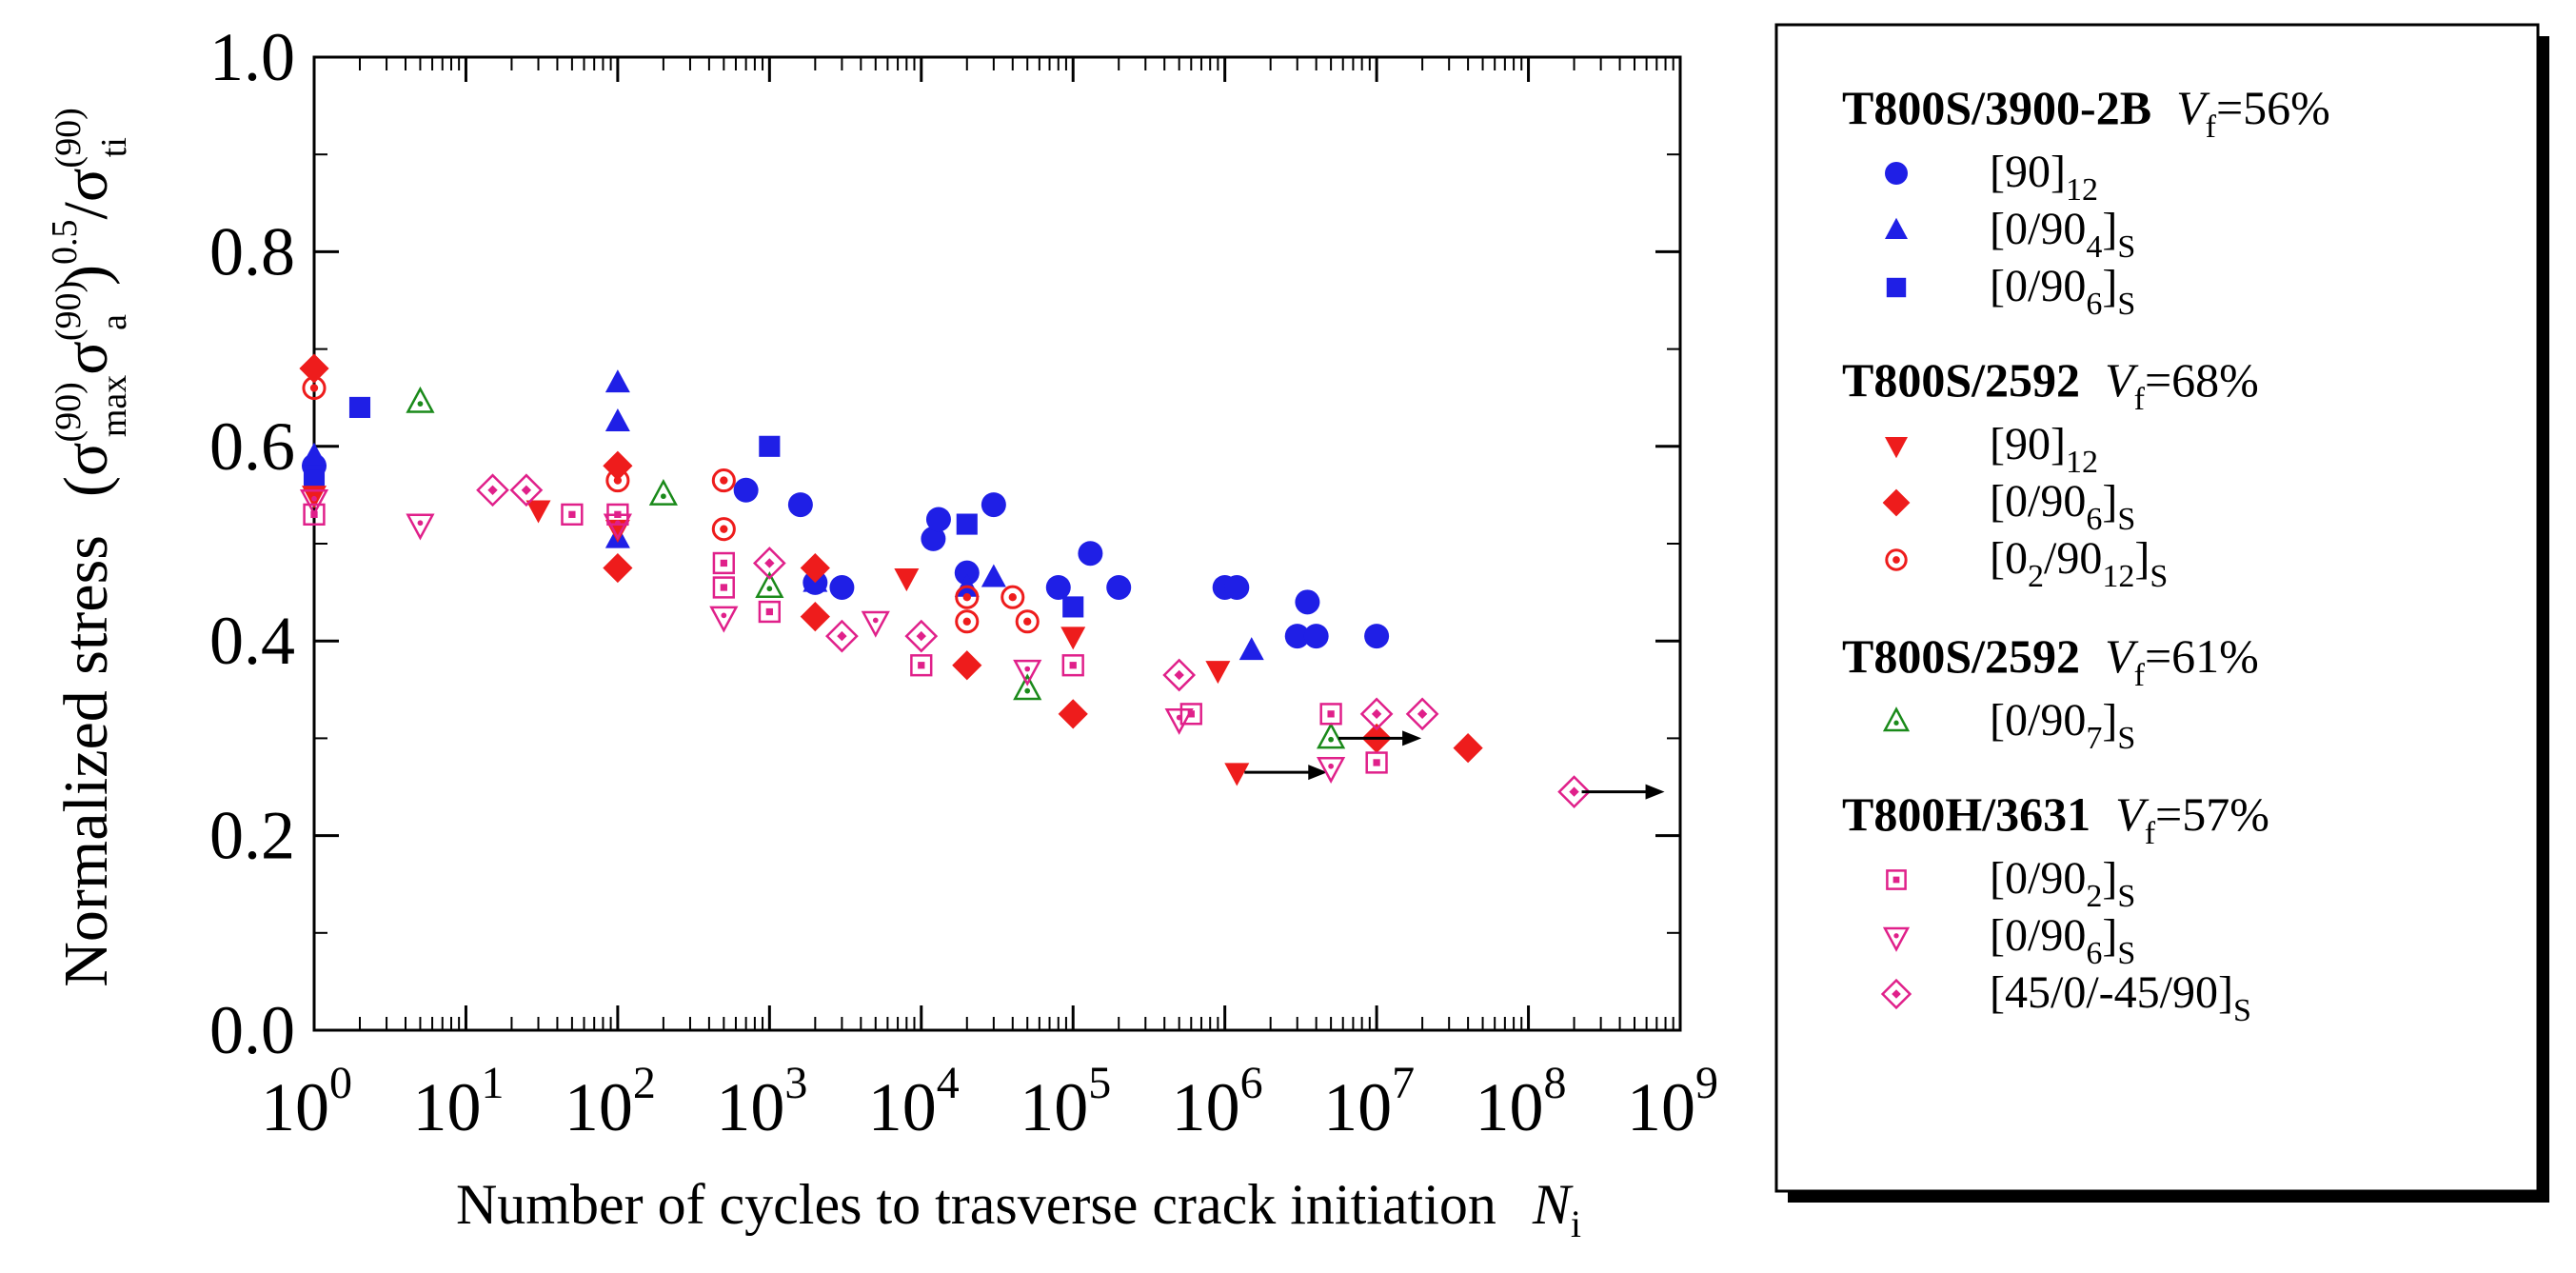  I want to click on legend-label-sub: 12, so click(2082, 190).